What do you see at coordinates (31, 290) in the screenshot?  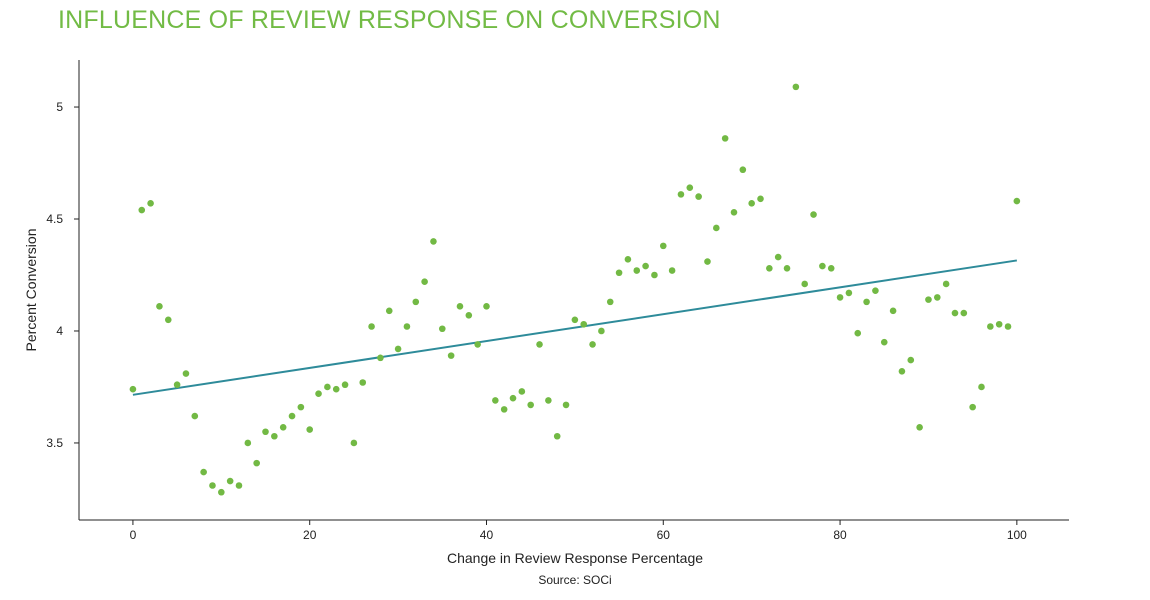 I see `y-axis-label: Percent Conversion` at bounding box center [31, 290].